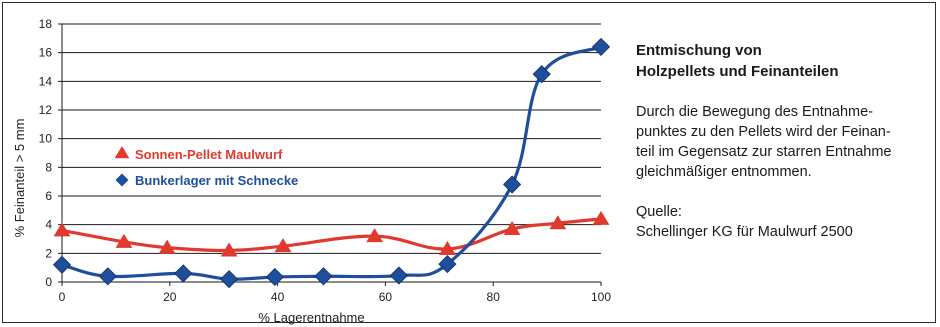 The image size is (940, 327). Describe the element at coordinates (311, 317) in the screenshot. I see `x-axis-label: % Lagerentnahme` at that location.